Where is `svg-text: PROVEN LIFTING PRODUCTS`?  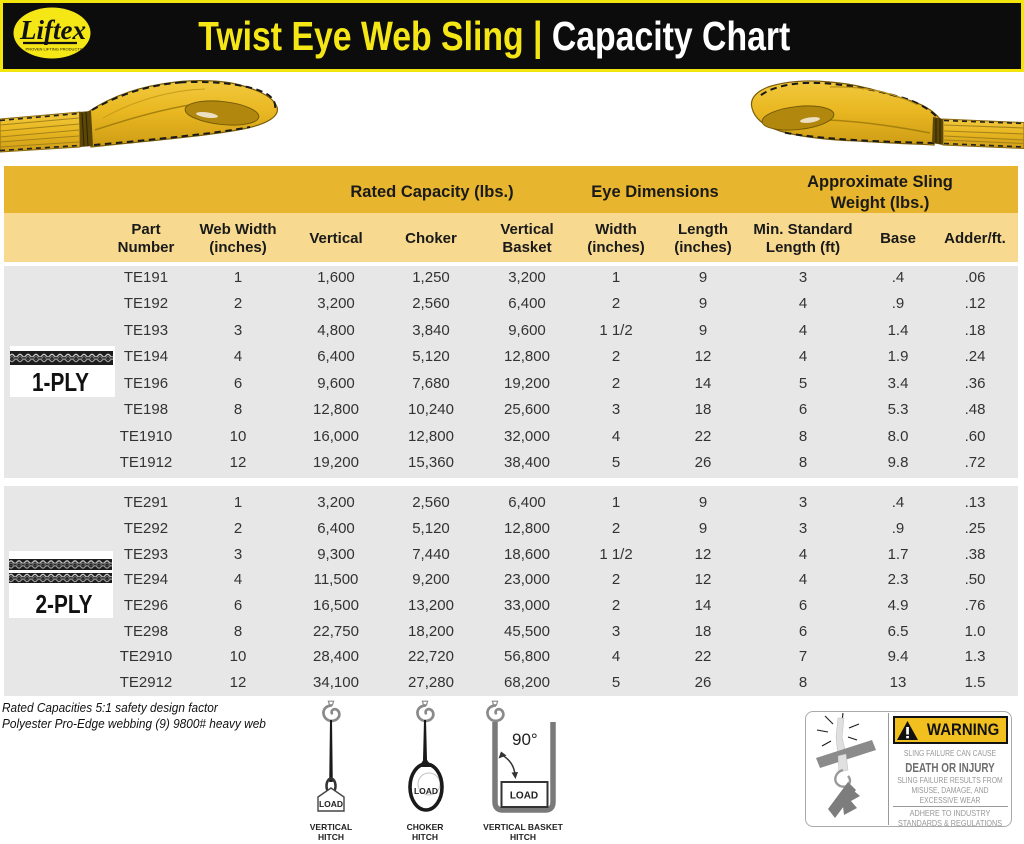
svg-text: PROVEN LIFTING PRODUCTS is located at coordinates (54, 49).